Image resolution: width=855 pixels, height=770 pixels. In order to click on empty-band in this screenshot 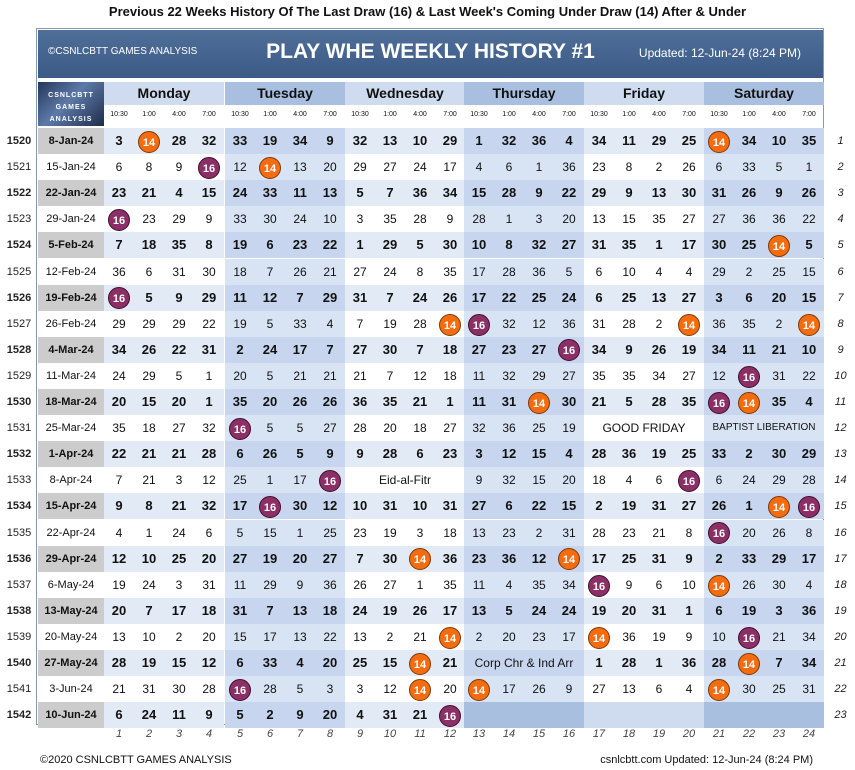, I will do `click(644, 715)`.